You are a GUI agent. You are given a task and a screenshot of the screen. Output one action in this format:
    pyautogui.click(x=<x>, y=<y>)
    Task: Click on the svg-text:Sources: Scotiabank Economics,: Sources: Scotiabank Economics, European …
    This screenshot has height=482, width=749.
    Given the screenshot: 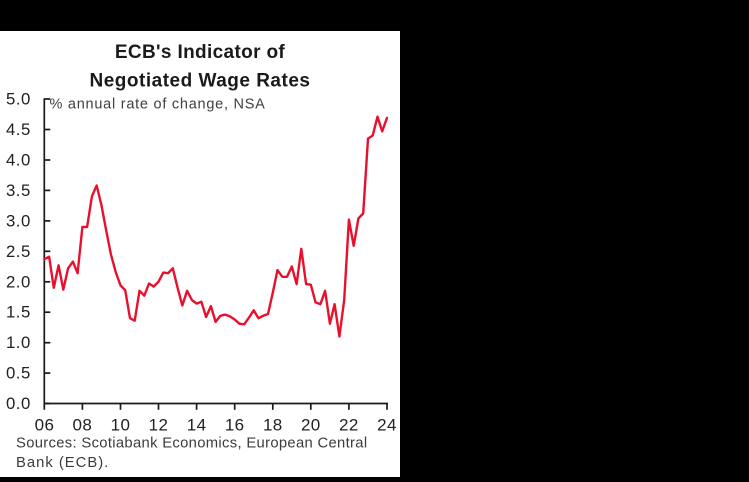 What is the action you would take?
    pyautogui.click(x=191, y=444)
    